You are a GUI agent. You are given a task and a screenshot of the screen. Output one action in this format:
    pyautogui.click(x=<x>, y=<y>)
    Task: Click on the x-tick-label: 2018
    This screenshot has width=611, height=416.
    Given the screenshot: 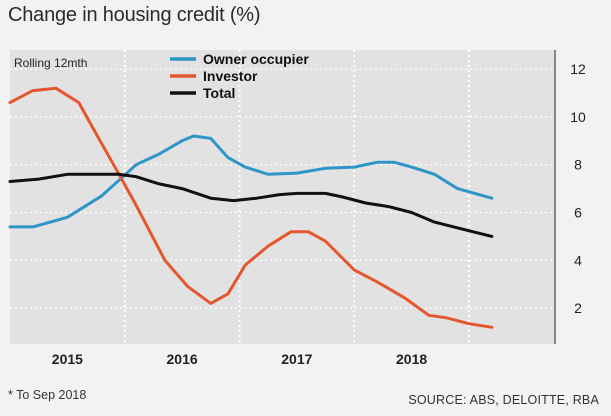 What is the action you would take?
    pyautogui.click(x=411, y=359)
    